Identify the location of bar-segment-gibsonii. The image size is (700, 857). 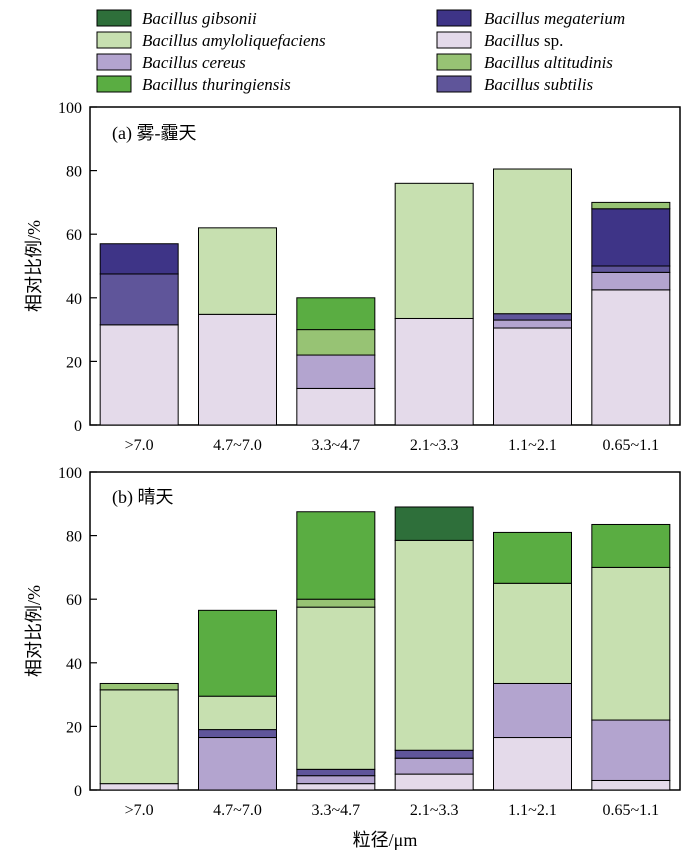
(434, 523).